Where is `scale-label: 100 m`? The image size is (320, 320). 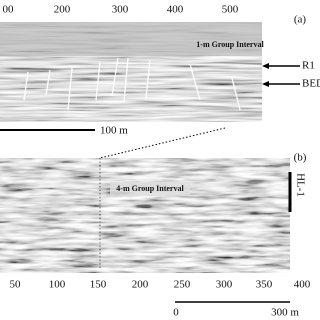
scale-label: 100 m is located at coordinates (114, 131).